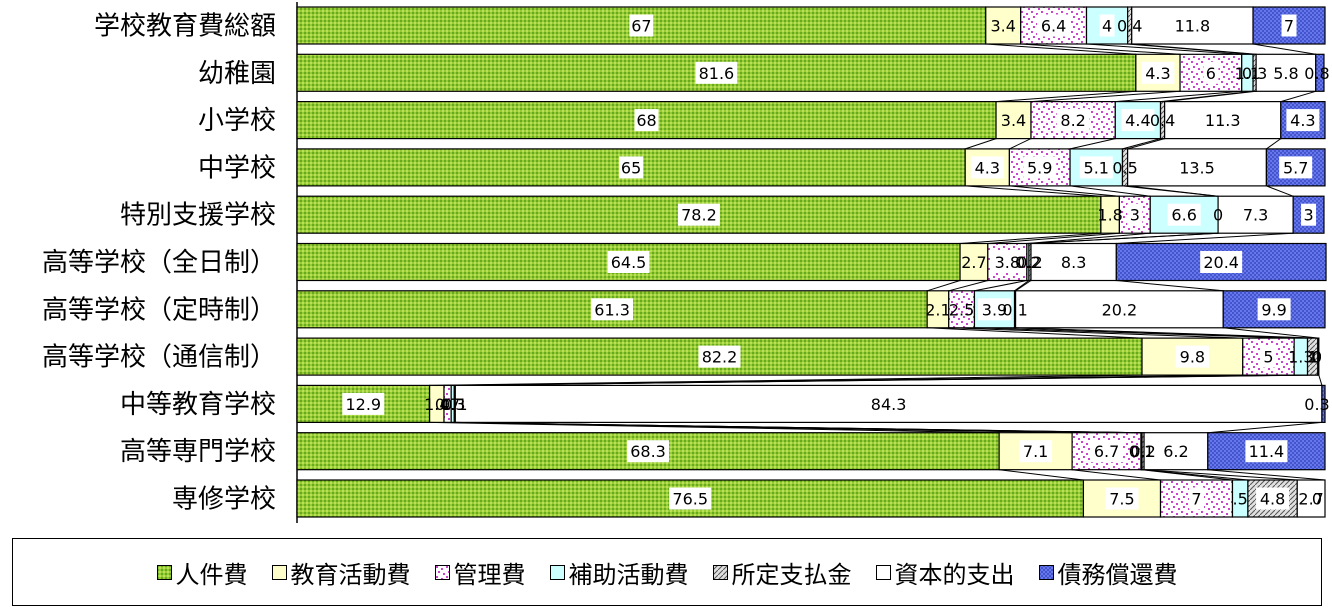 This screenshot has width=1332, height=615. Describe the element at coordinates (791, 574) in the screenshot. I see `legend-label: 所定支払金` at that location.